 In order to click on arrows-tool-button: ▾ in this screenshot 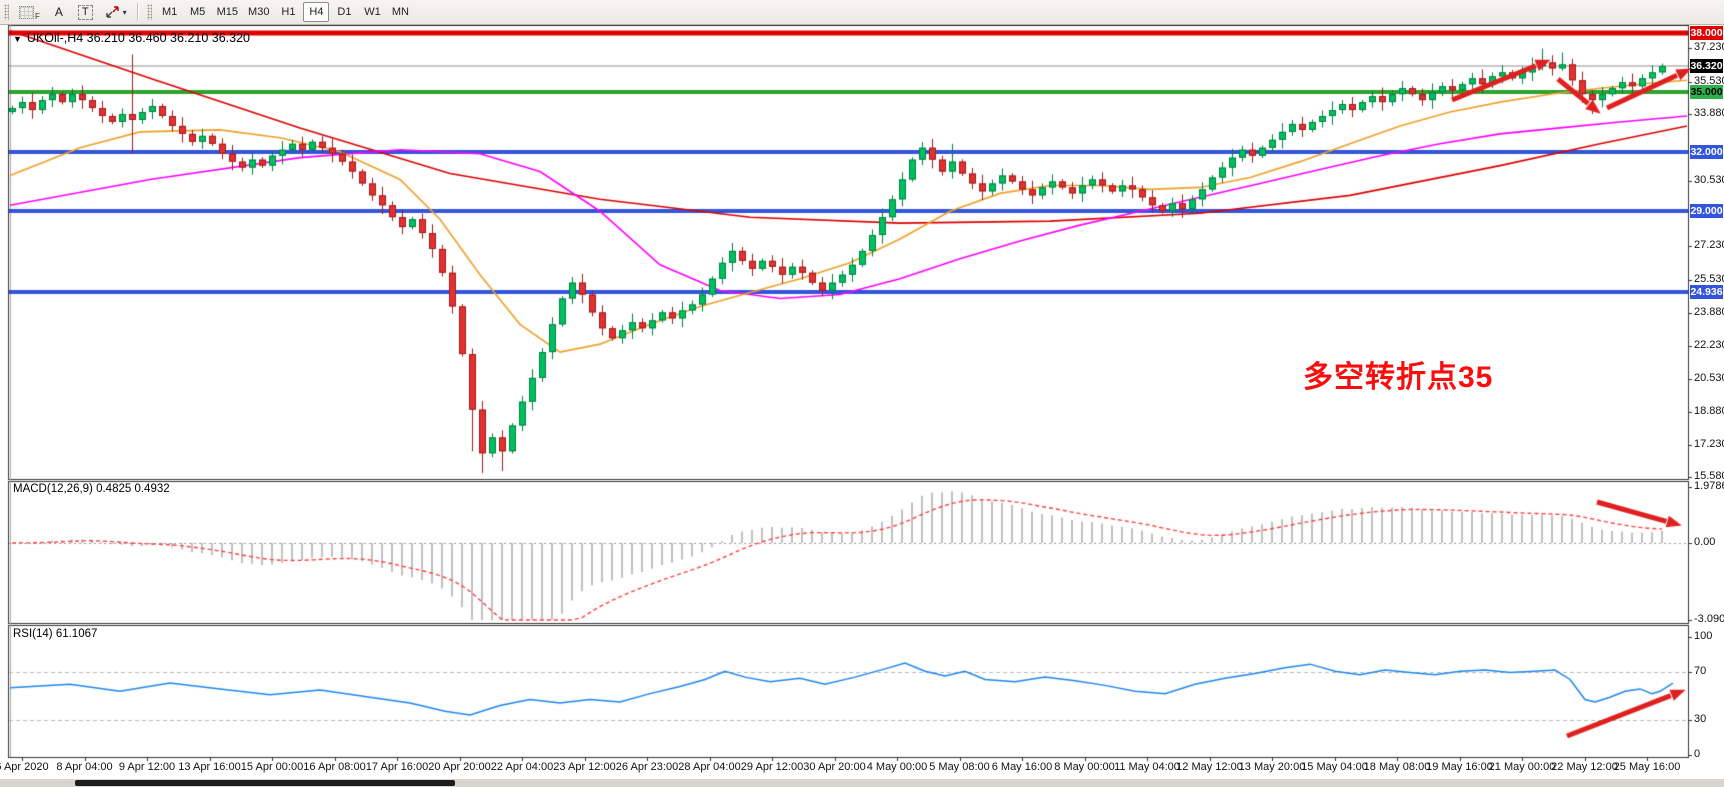, I will do `click(116, 12)`.